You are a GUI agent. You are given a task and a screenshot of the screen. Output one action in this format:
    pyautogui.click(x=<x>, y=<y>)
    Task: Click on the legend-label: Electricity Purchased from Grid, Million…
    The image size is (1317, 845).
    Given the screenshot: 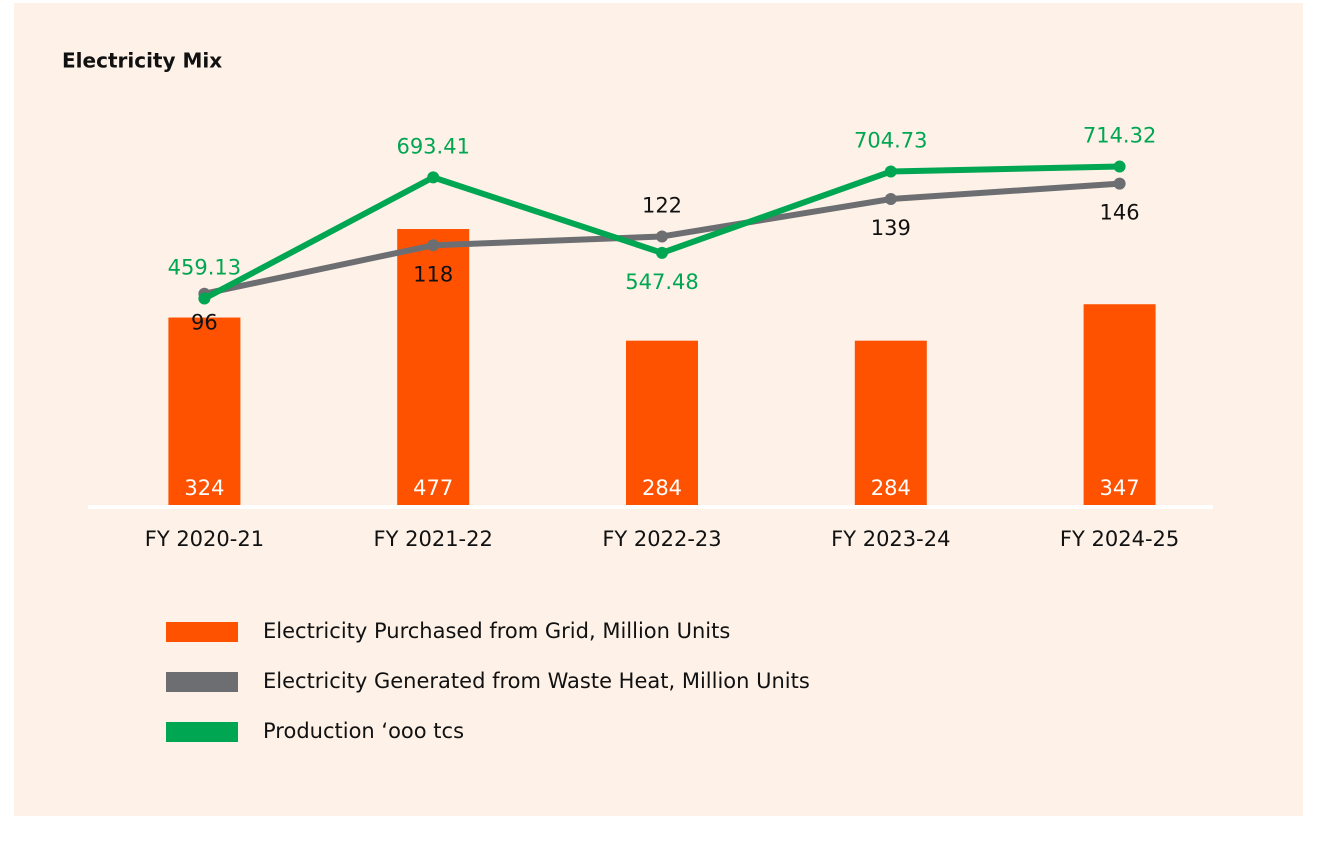 What is the action you would take?
    pyautogui.click(x=496, y=631)
    